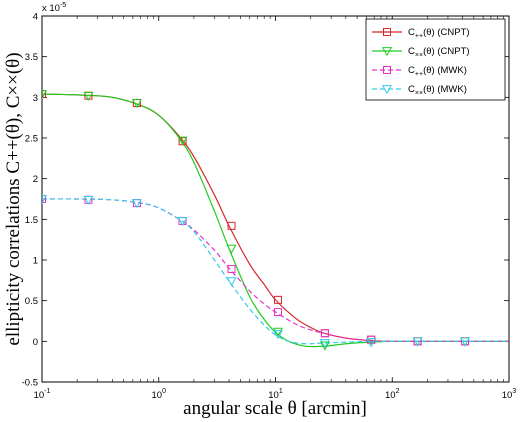  What do you see at coordinates (439, 33) in the screenshot?
I see `legend-label: C++(θ) (CNPT)` at bounding box center [439, 33].